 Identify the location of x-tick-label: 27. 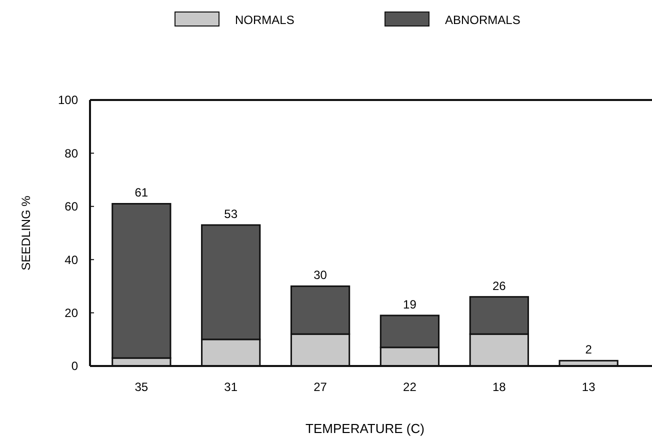
(321, 387).